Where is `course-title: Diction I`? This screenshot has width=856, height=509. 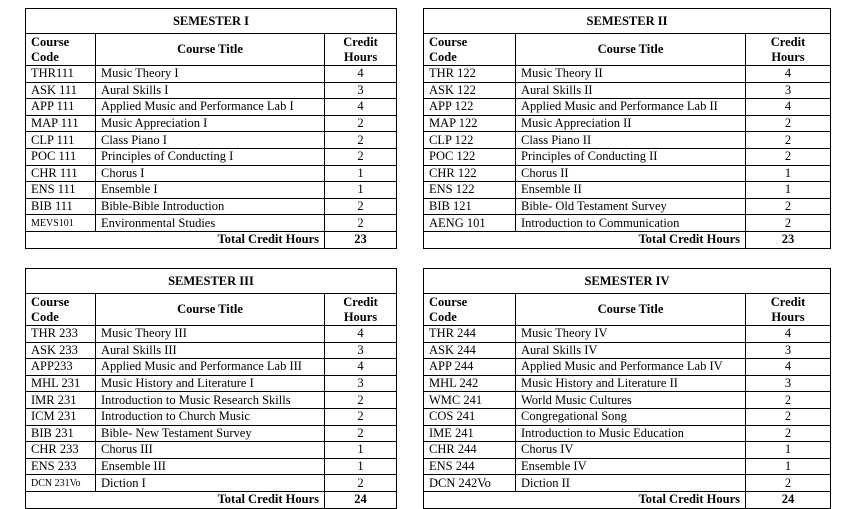
course-title: Diction I is located at coordinates (210, 483).